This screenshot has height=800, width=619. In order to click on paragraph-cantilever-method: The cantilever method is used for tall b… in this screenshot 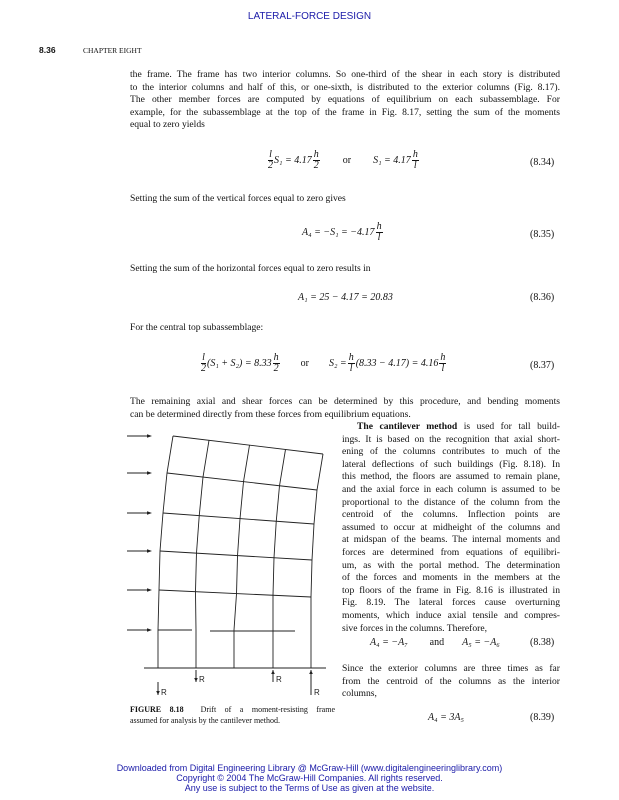, I will do `click(451, 528)`.